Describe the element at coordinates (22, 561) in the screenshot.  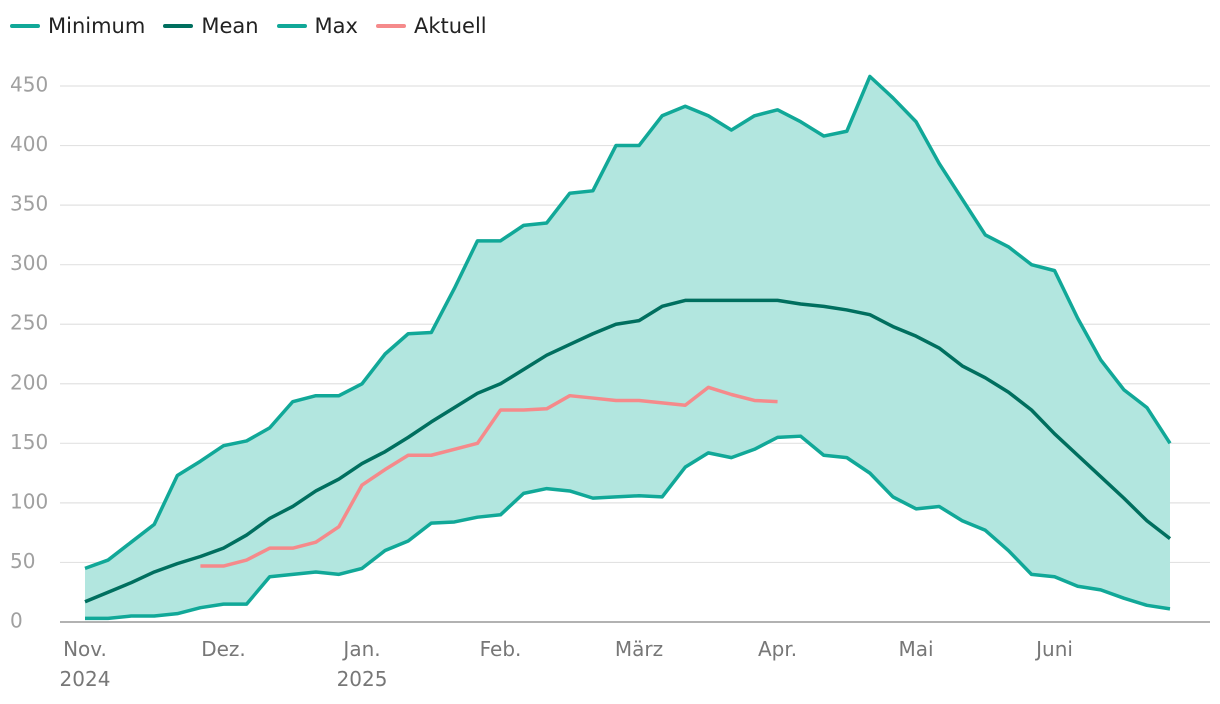
I see `y-tick-label: 50` at that location.